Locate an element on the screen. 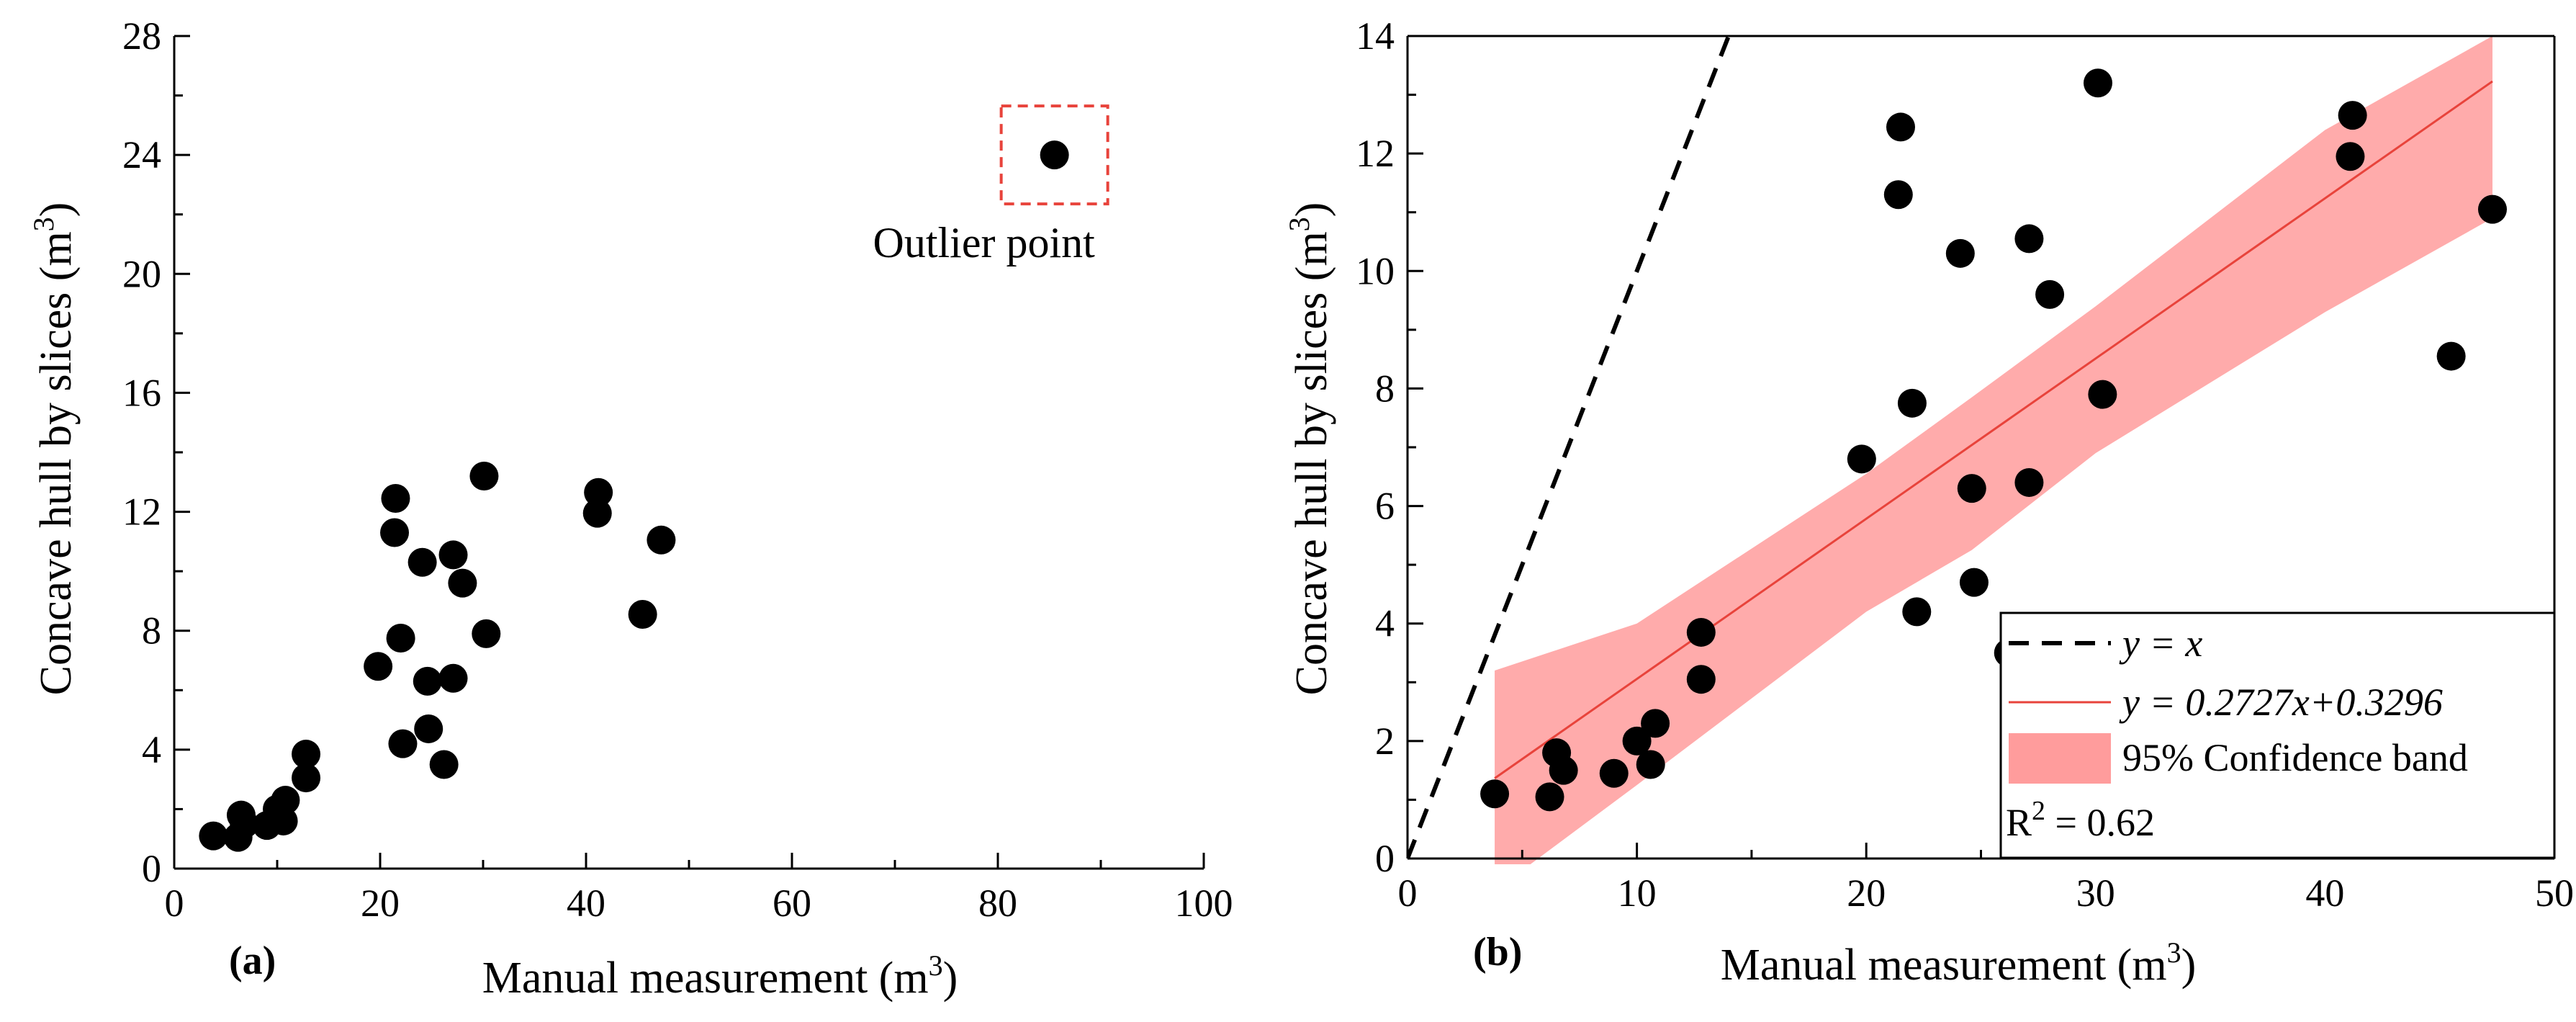  y-tick-label: 24 is located at coordinates (141, 154).